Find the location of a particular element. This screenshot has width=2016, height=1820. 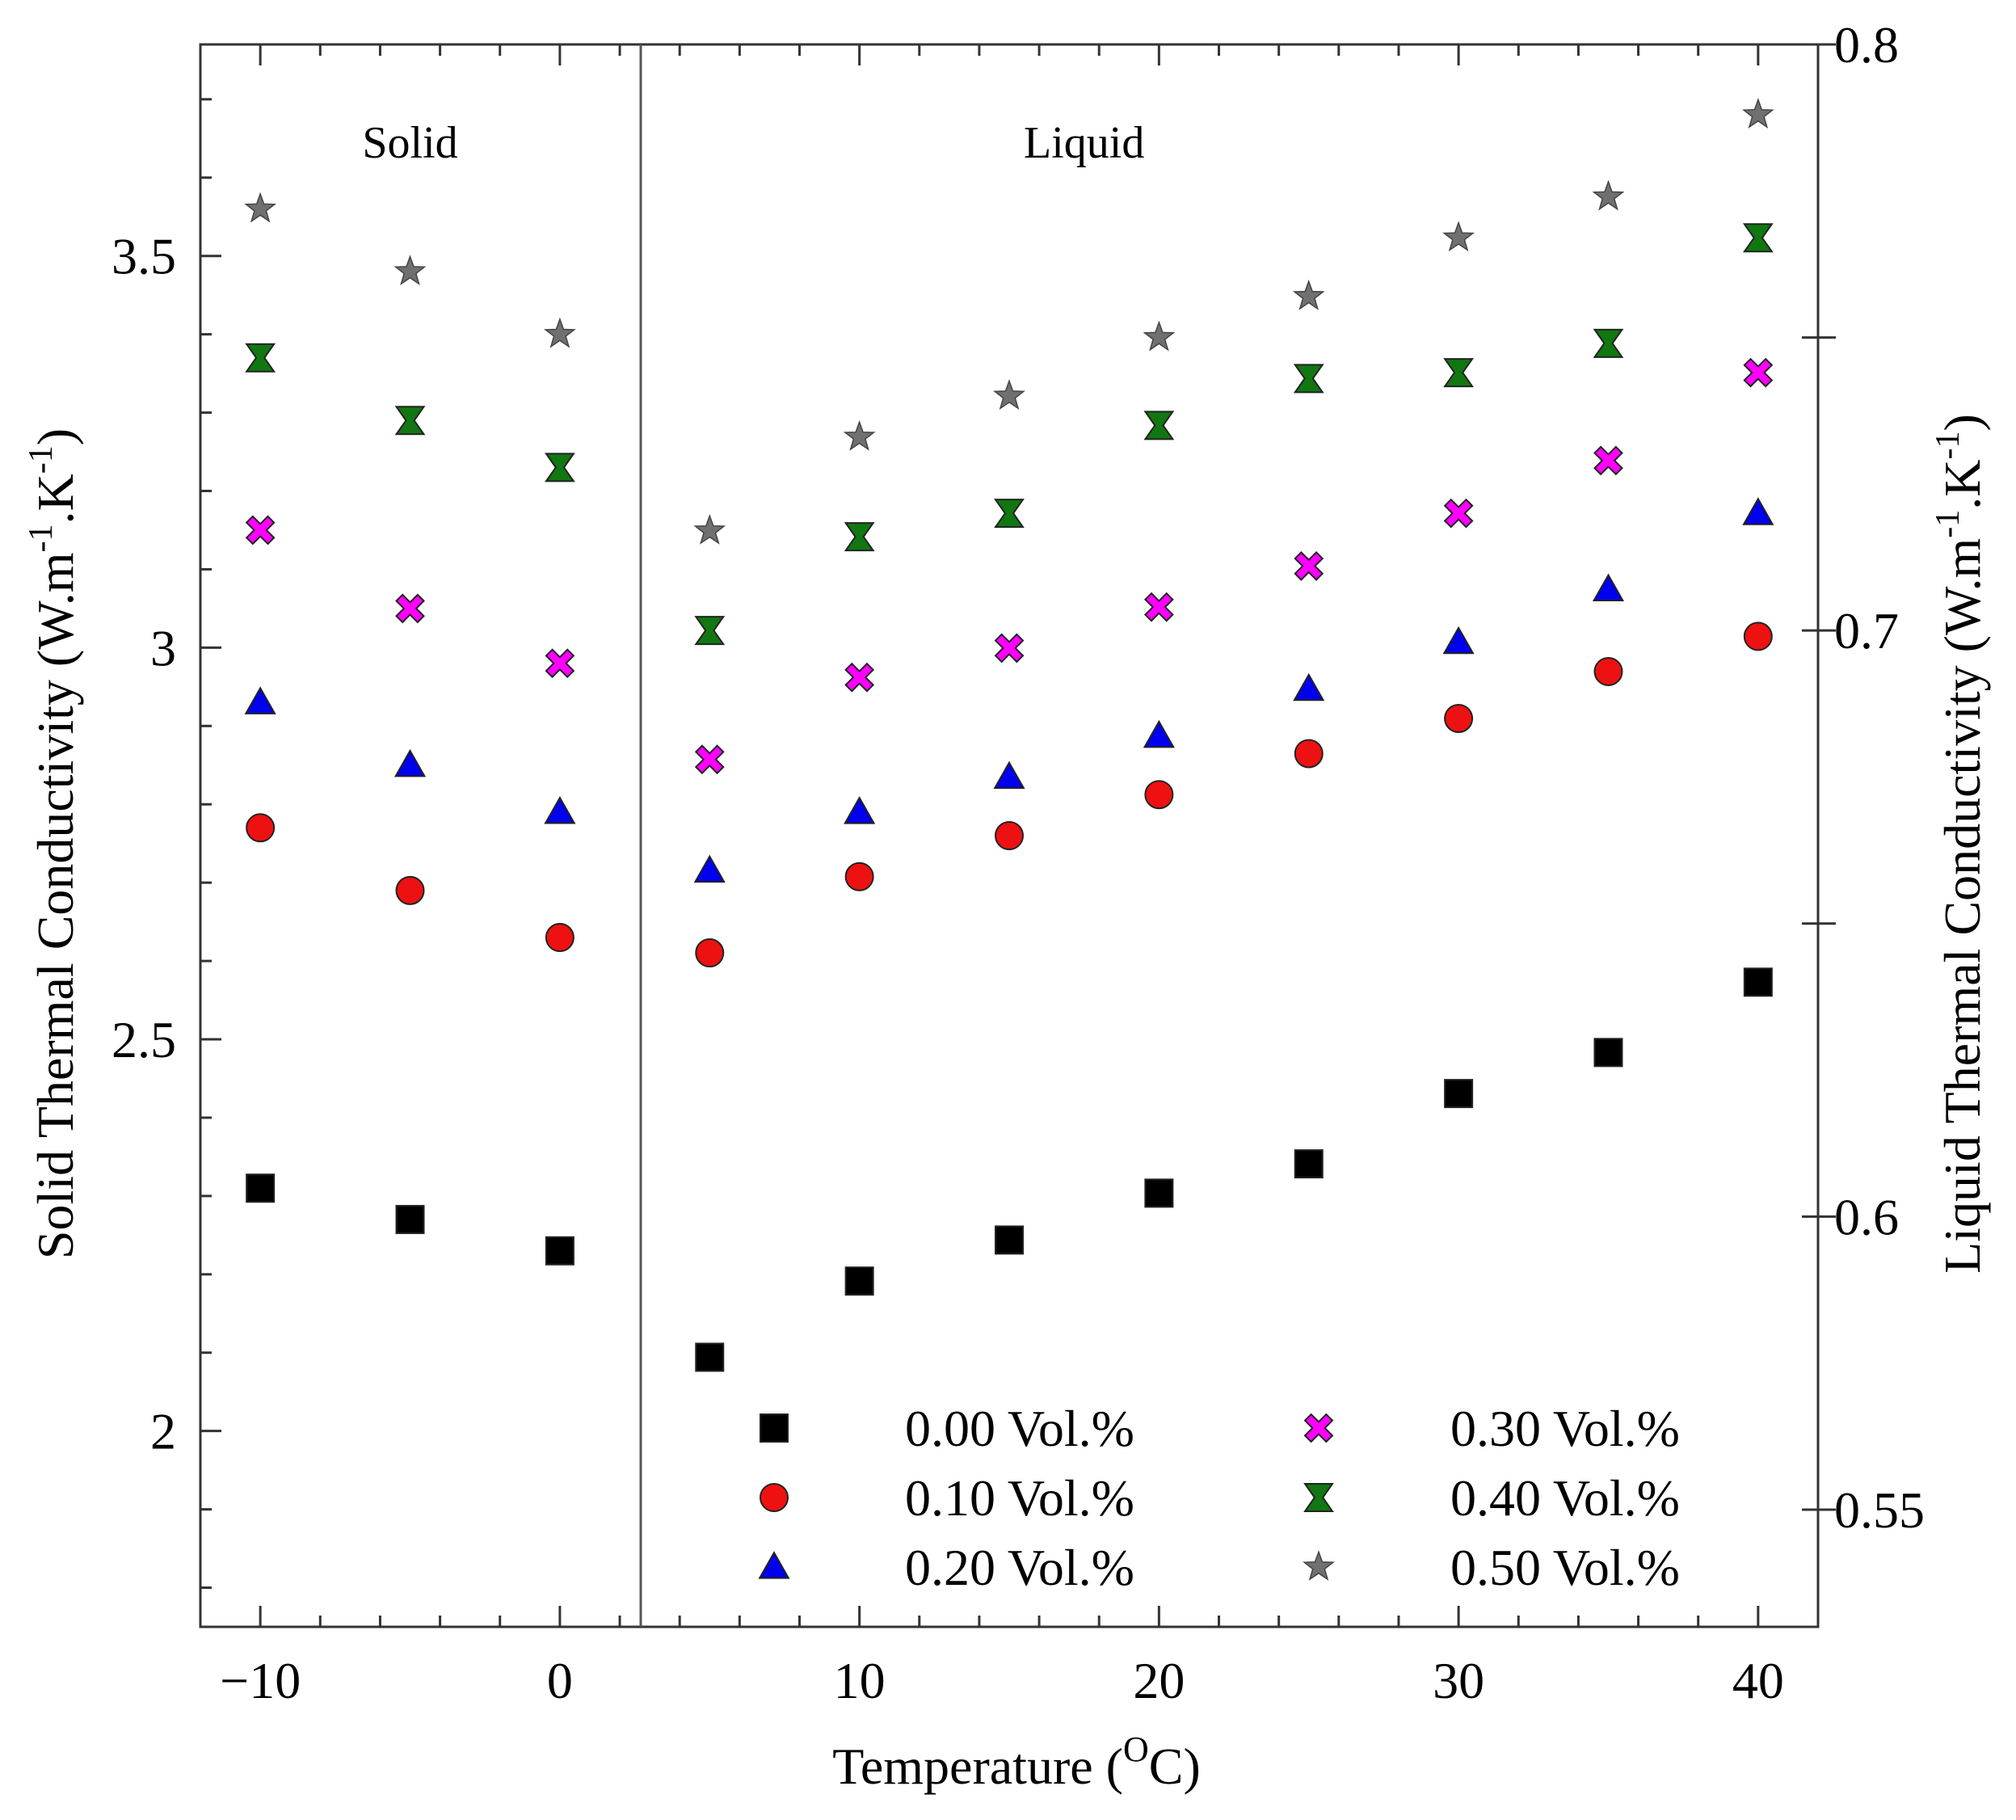

legend-label: 0.50 Vol.% is located at coordinates (1565, 1567).